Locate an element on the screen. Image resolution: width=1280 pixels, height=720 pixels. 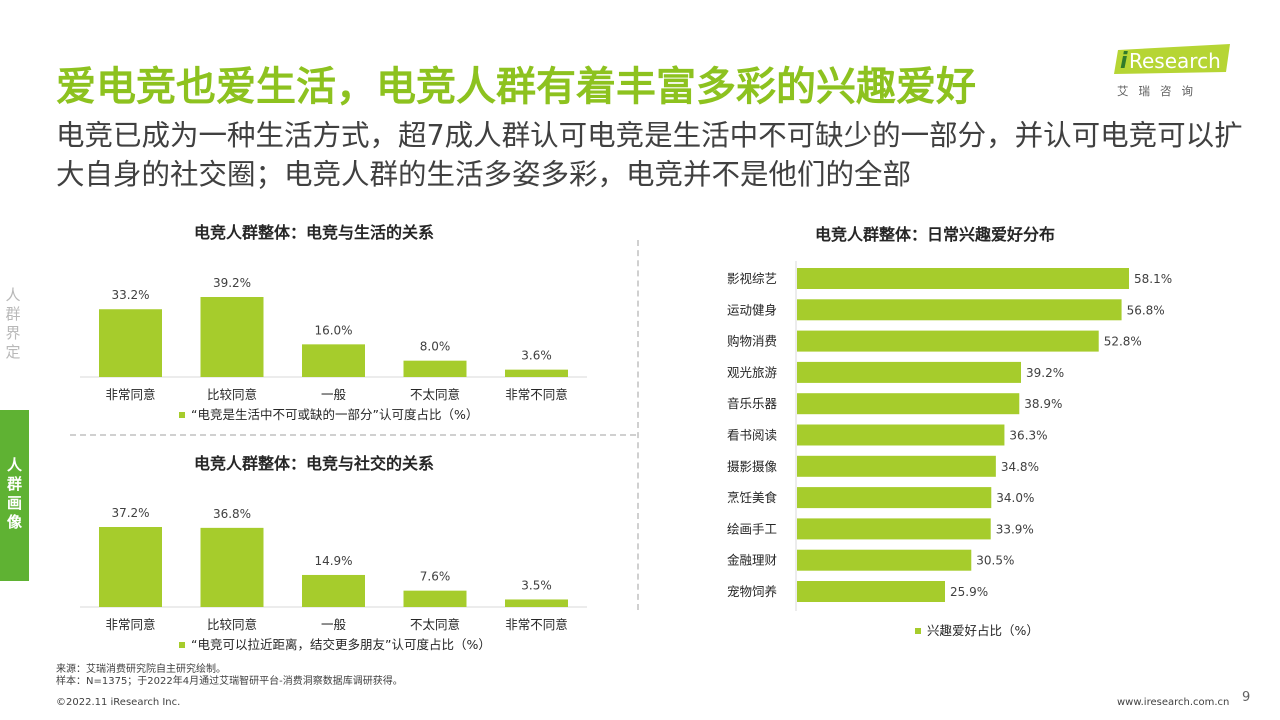
value-label-6: 34.8% is located at coordinates (1020, 467).